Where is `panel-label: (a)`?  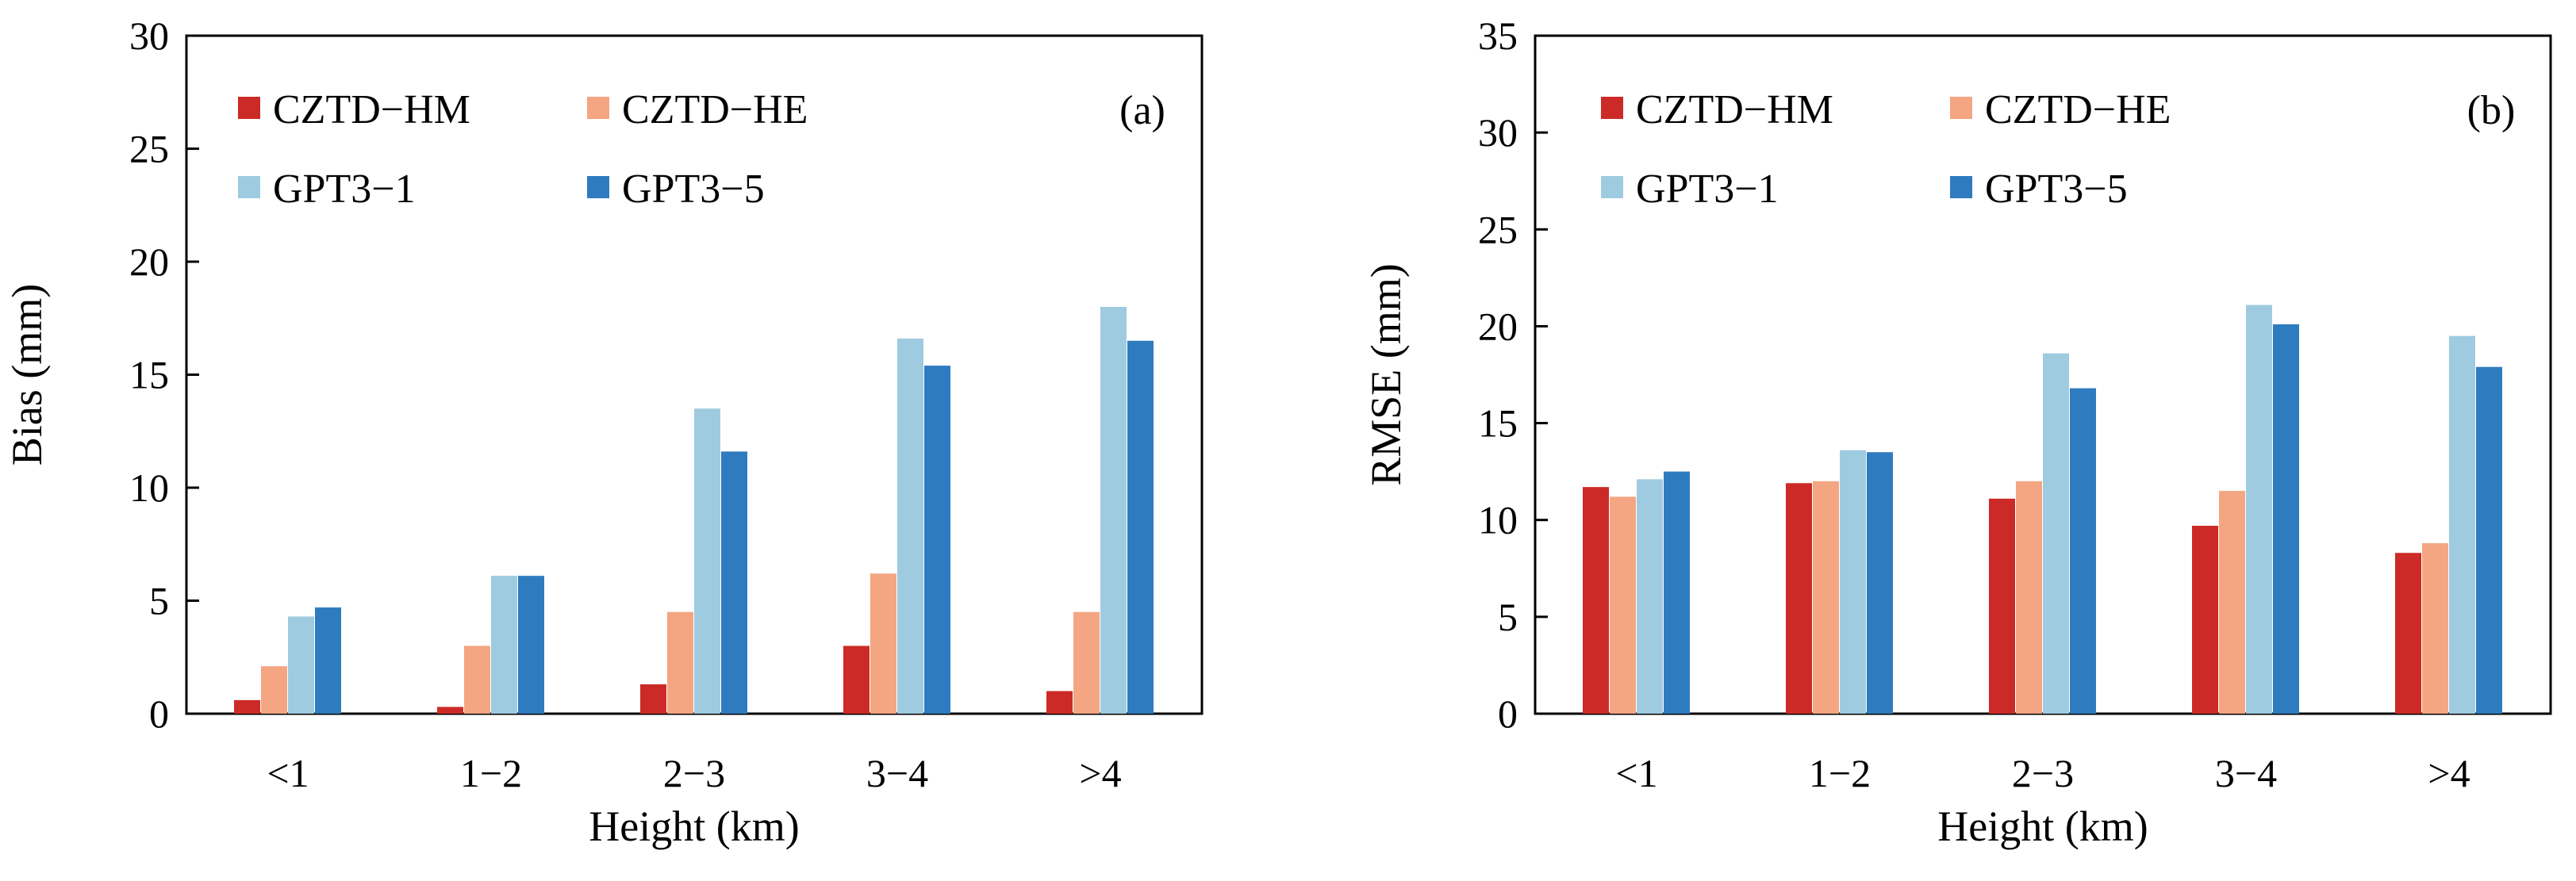
panel-label: (a) is located at coordinates (1142, 110).